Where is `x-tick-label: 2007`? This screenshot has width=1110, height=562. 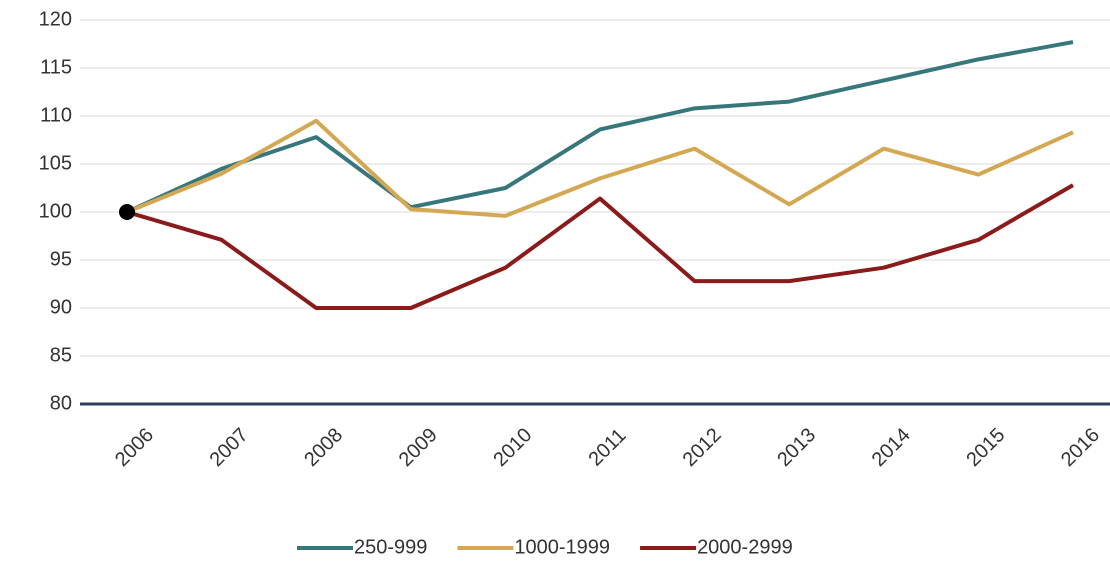 x-tick-label: 2007 is located at coordinates (229, 447).